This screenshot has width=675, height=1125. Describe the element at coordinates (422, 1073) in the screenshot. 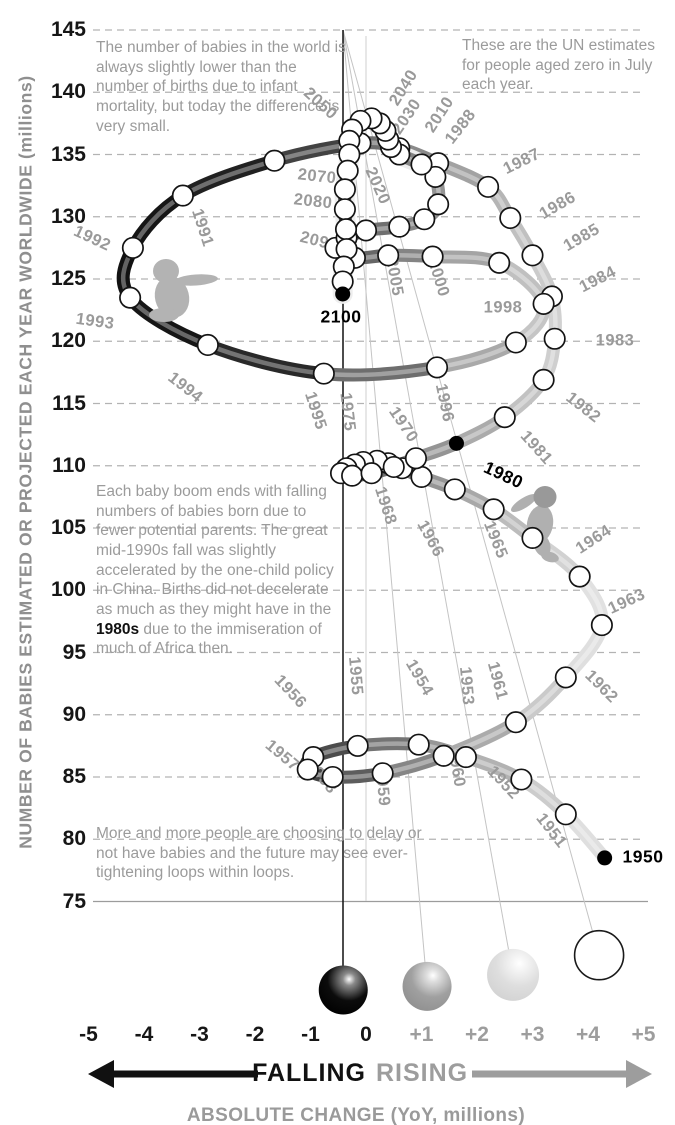

I see `rising-direction-label: RISING` at that location.